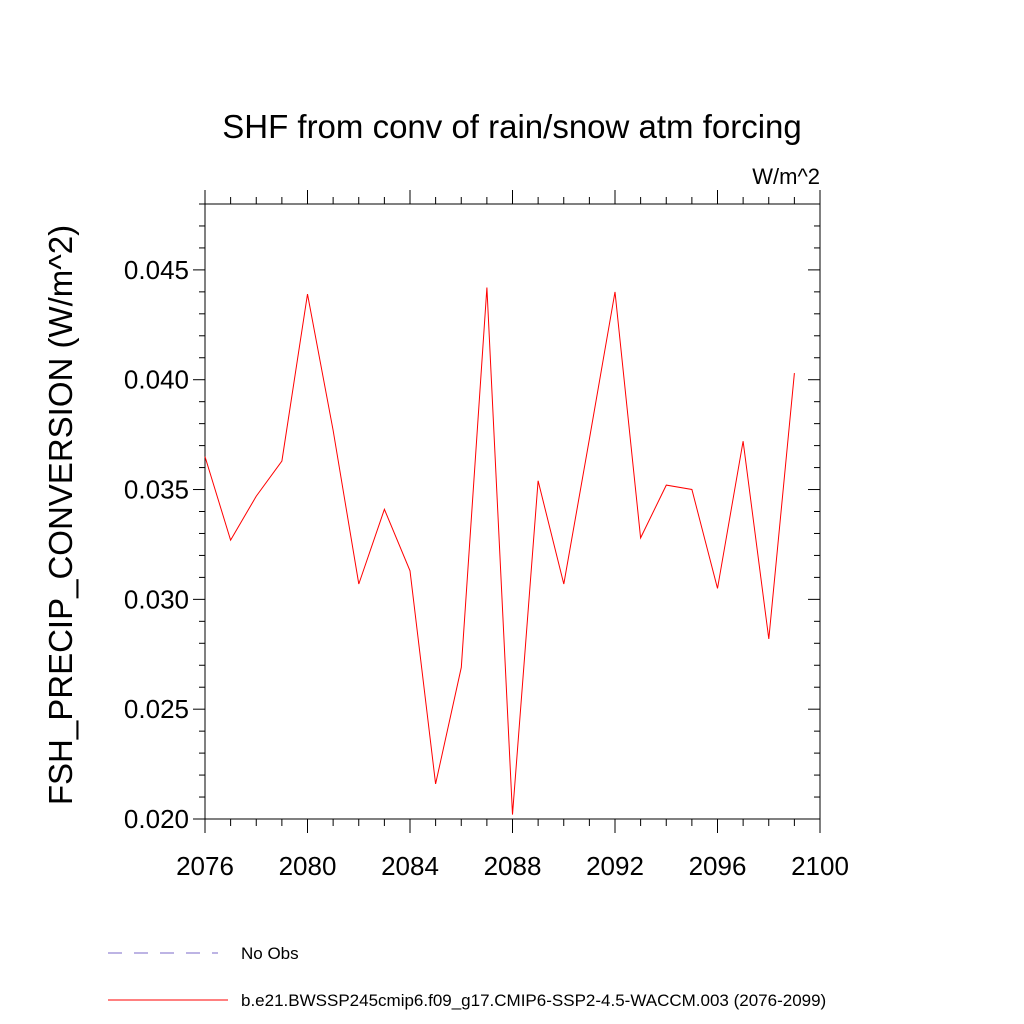 The height and width of the screenshot is (1024, 1024). Describe the element at coordinates (205, 866) in the screenshot. I see `x-tick-label: 2076` at that location.